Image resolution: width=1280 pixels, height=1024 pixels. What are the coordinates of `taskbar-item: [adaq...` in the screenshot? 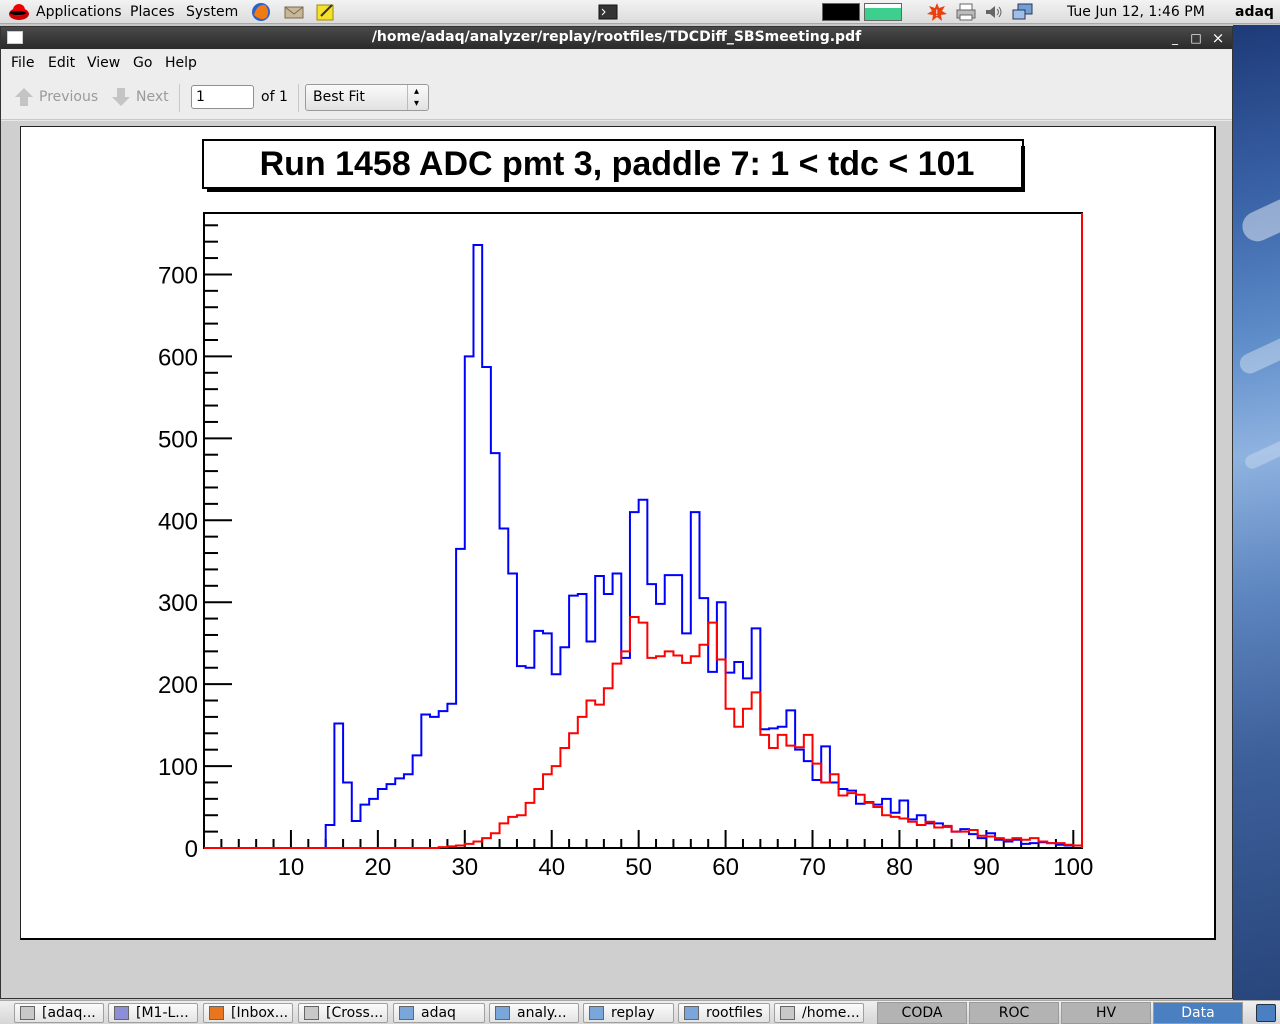 It's located at (59, 1013).